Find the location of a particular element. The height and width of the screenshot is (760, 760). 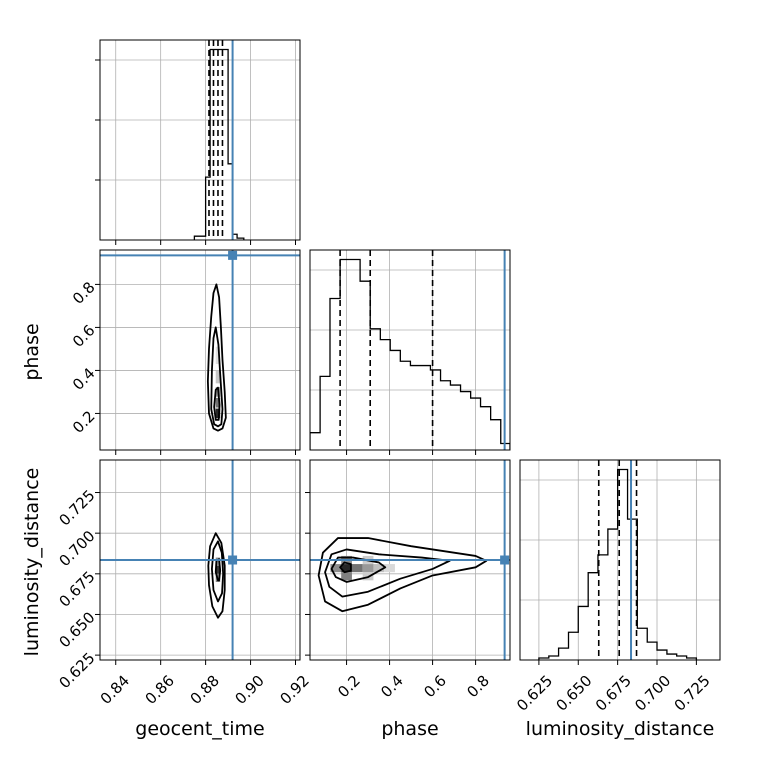

axis-label-luminosity-distance-x: luminosity_distance is located at coordinates (620, 729).